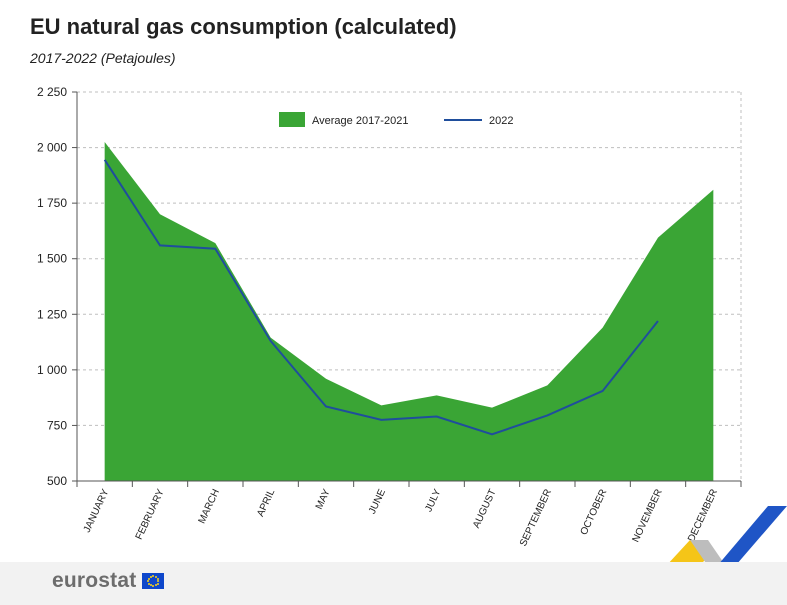 The height and width of the screenshot is (605, 787). What do you see at coordinates (153, 581) in the screenshot?
I see `eu-flag-icon` at bounding box center [153, 581].